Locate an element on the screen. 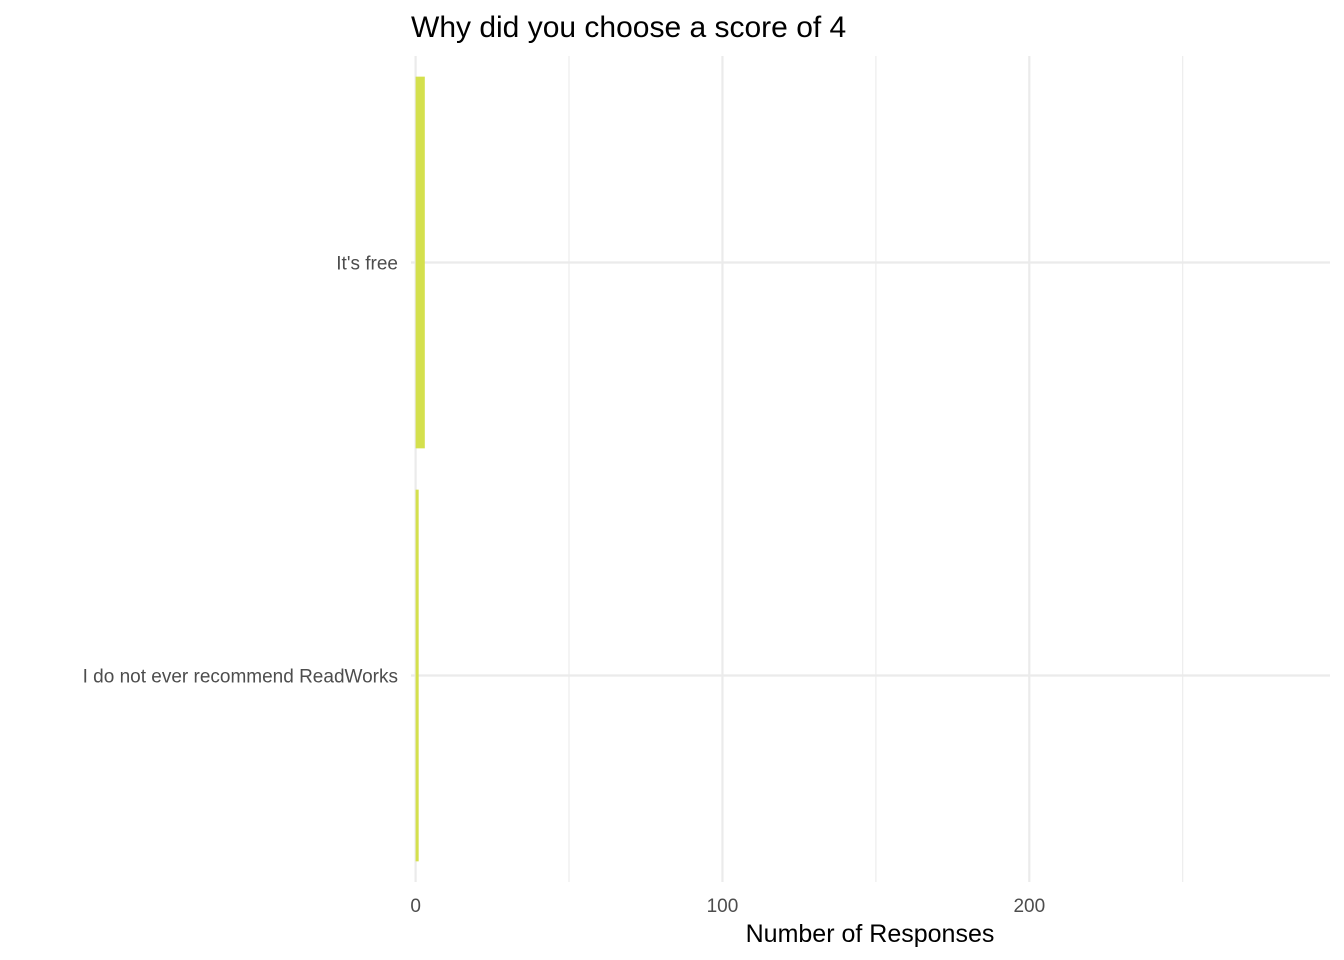 This screenshot has height=960, width=1344. y-tick-label: I do not ever recommend ReadWorks is located at coordinates (240, 677).